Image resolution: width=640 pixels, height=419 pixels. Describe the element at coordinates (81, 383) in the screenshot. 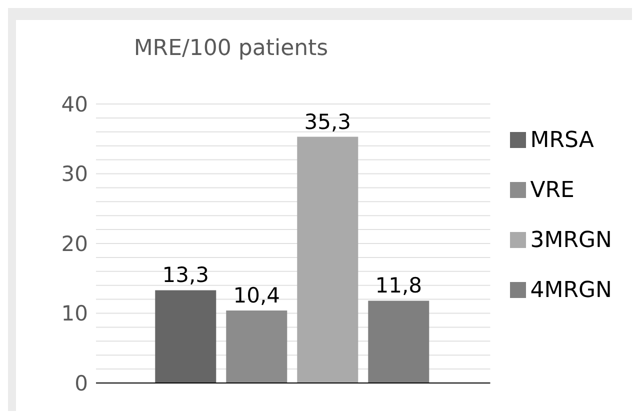

I see `y-tick-label: 0` at that location.